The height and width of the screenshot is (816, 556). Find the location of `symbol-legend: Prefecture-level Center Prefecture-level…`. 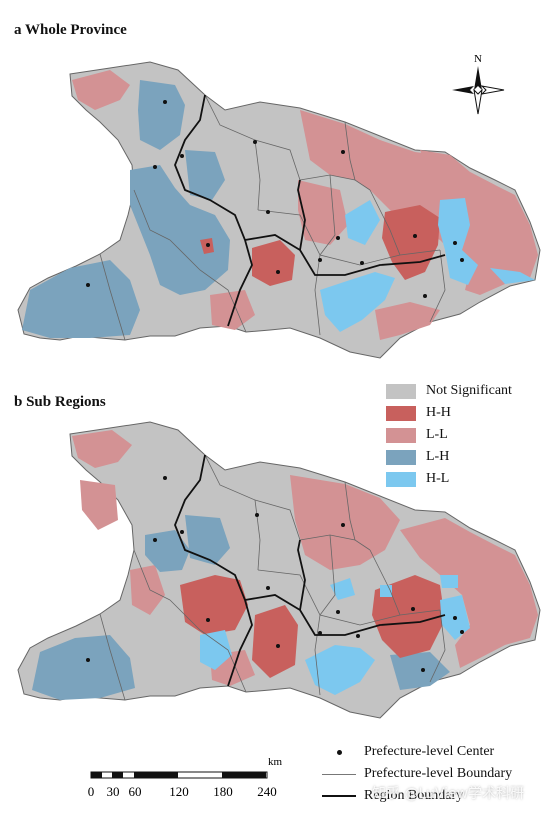

symbol-legend: Prefecture-level Center Prefecture-level… is located at coordinates (417, 774).